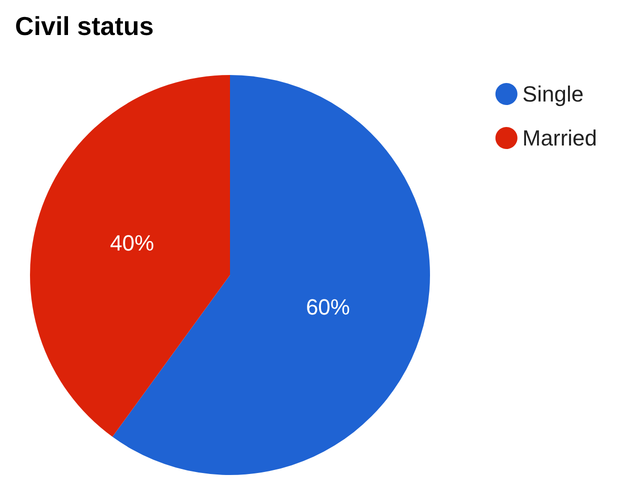 This screenshot has width=622, height=488. What do you see at coordinates (560, 138) in the screenshot?
I see `legend-label: Married` at bounding box center [560, 138].